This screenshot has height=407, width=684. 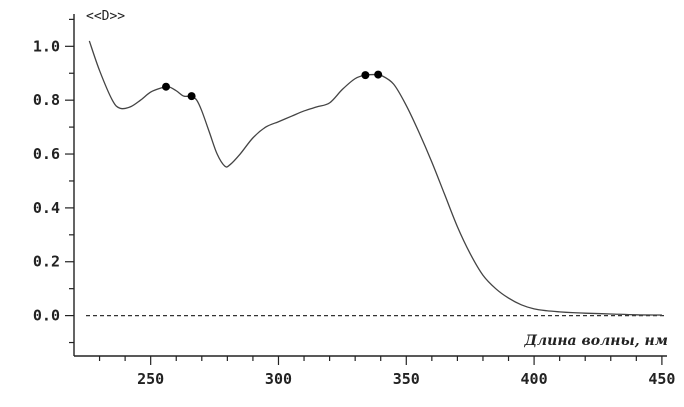 What do you see at coordinates (150, 379) in the screenshot?
I see `x-tick-label: 250` at bounding box center [150, 379].